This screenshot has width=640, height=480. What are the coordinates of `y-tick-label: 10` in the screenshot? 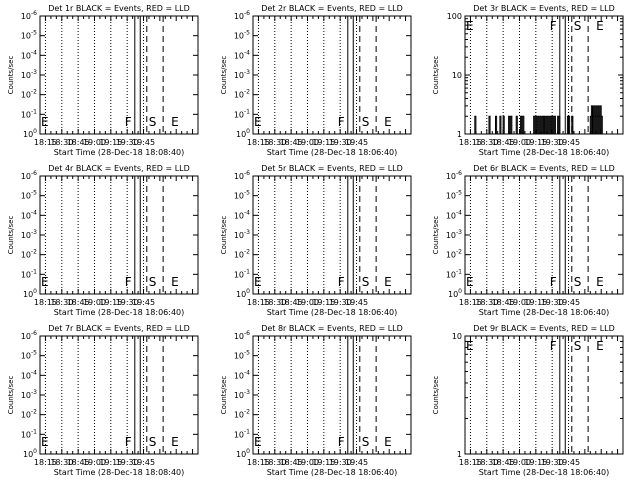 It's located at (457, 75).